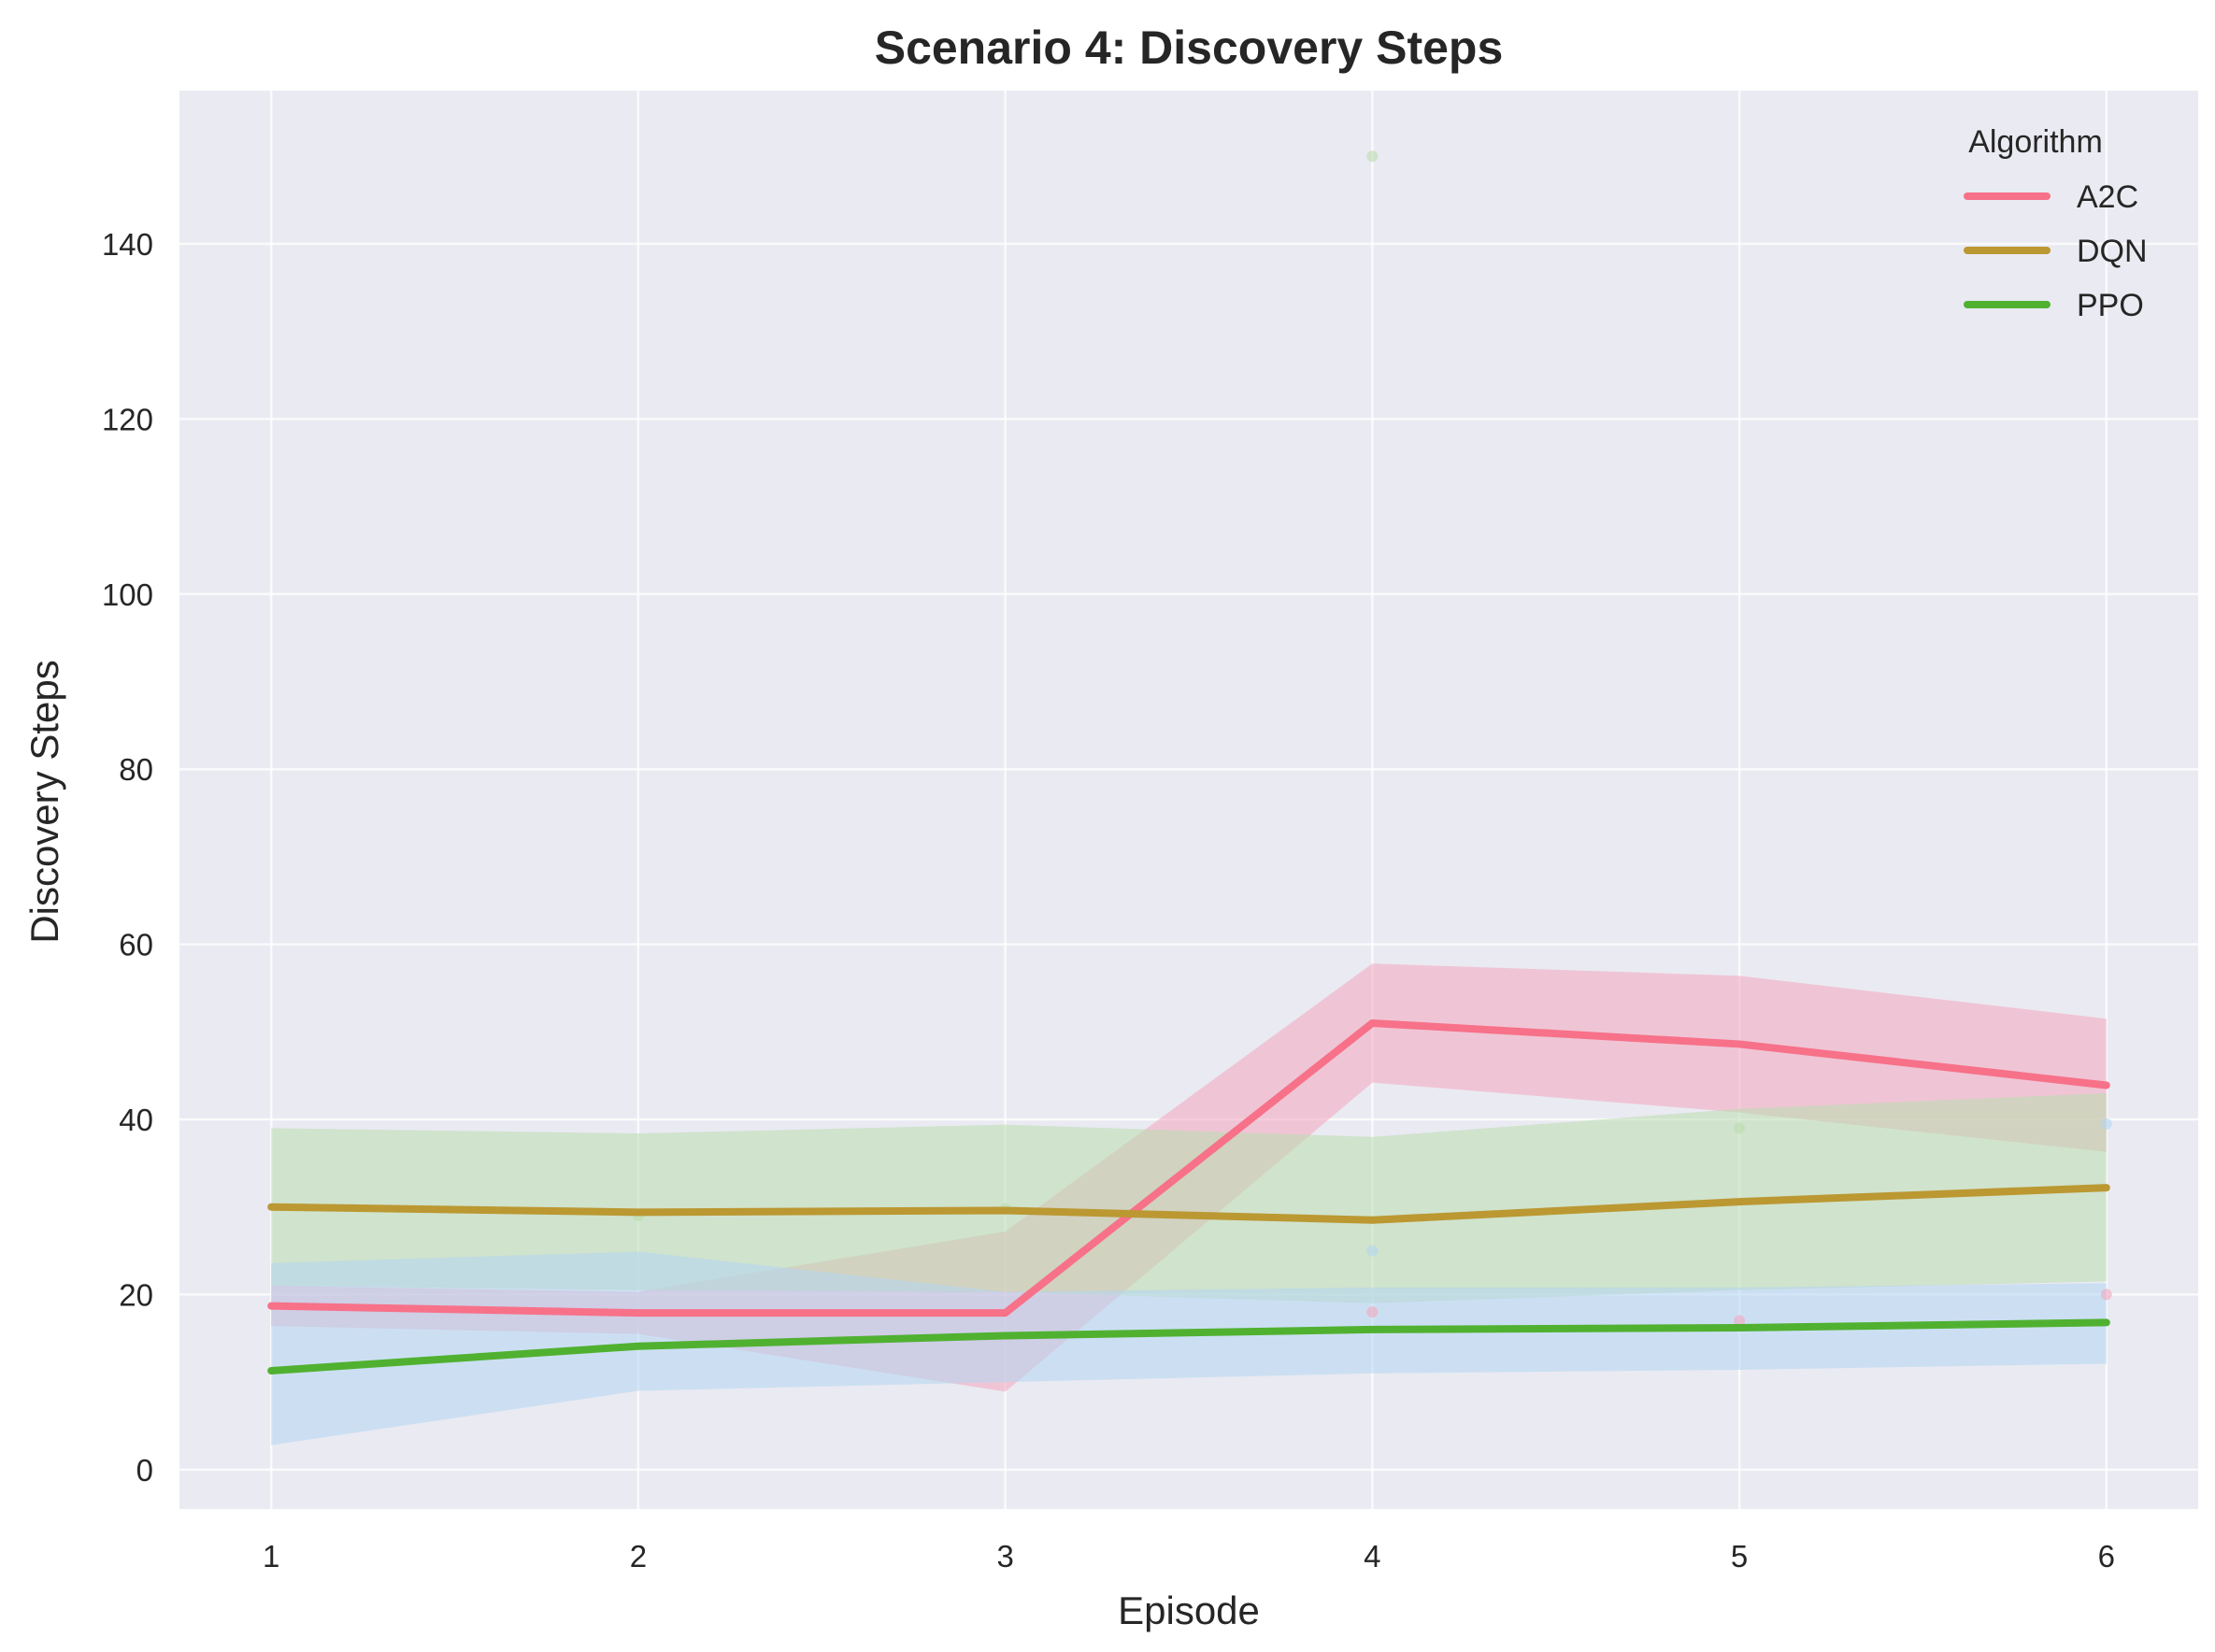 The width and height of the screenshot is (2215, 1652). What do you see at coordinates (2056, 223) in the screenshot?
I see `legend: Algorithm A2C DQN PPO` at bounding box center [2056, 223].